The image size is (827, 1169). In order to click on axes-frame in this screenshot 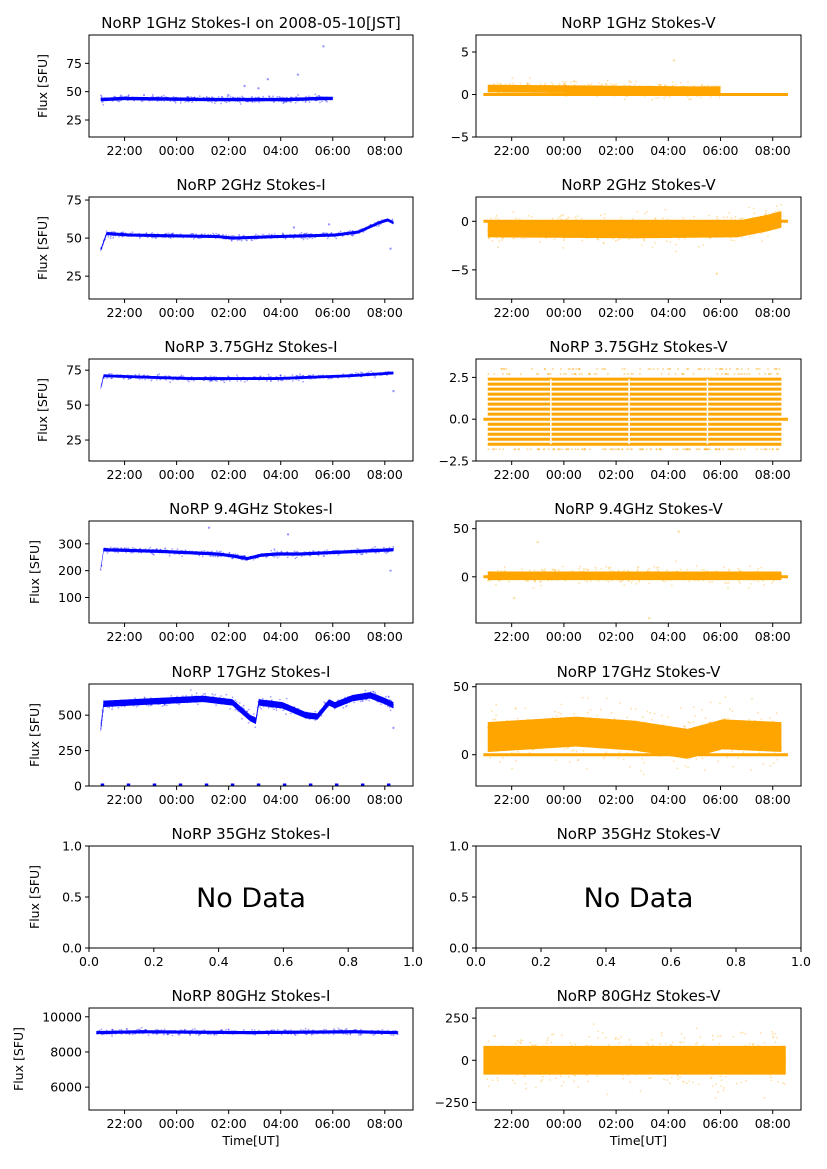, I will do `click(638, 248)`.